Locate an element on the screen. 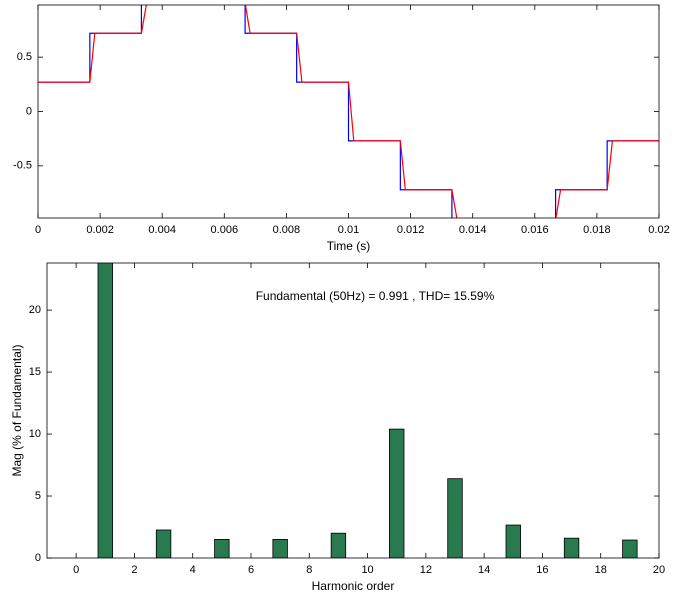 The width and height of the screenshot is (686, 597). chart-title: Fundamental (50Hz) = 0.991 , THD= 15.59% is located at coordinates (375, 296).